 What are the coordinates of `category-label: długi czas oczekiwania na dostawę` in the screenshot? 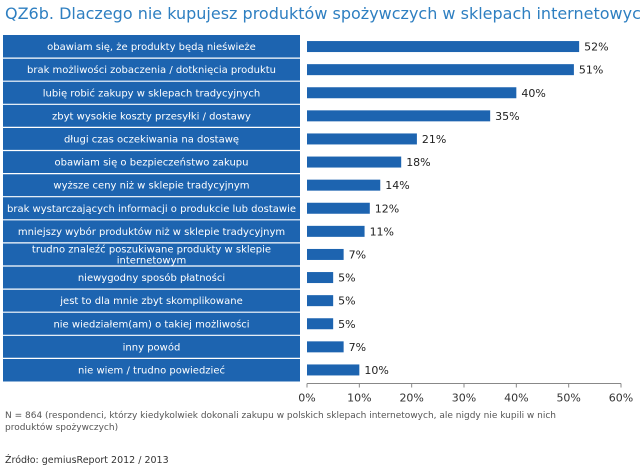 It's located at (151, 139).